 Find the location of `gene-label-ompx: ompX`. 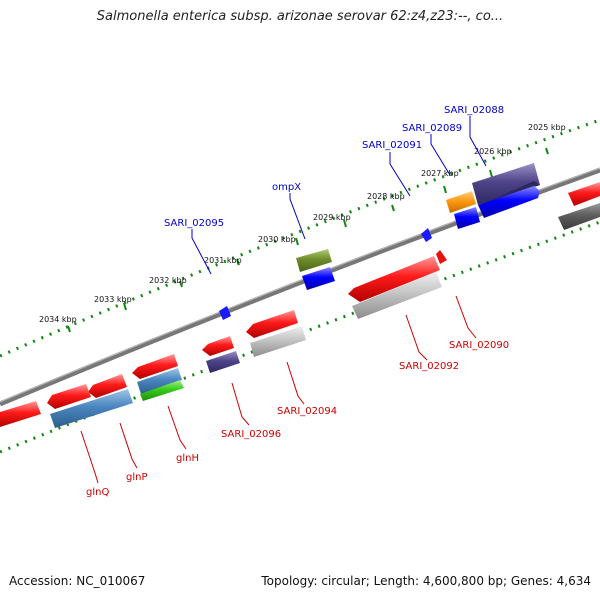

gene-label-ompx: ompX is located at coordinates (286, 187).